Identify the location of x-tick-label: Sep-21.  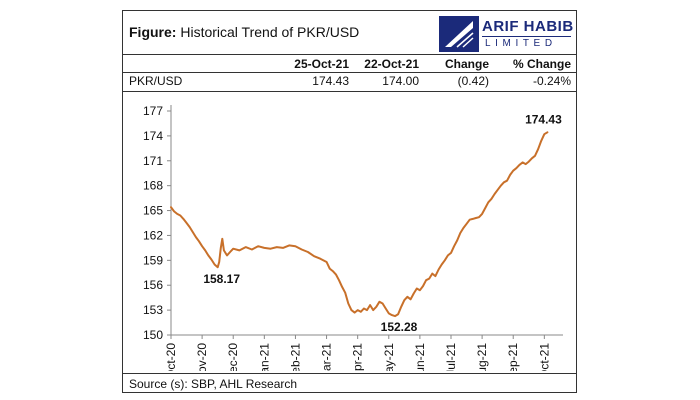
(513, 357).